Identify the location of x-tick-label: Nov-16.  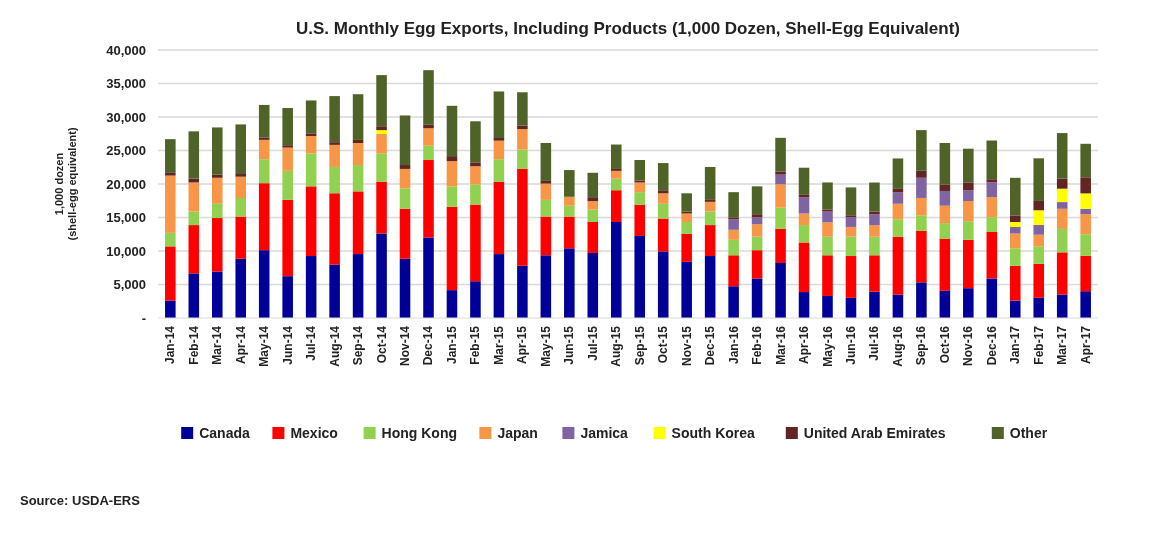
(968, 346).